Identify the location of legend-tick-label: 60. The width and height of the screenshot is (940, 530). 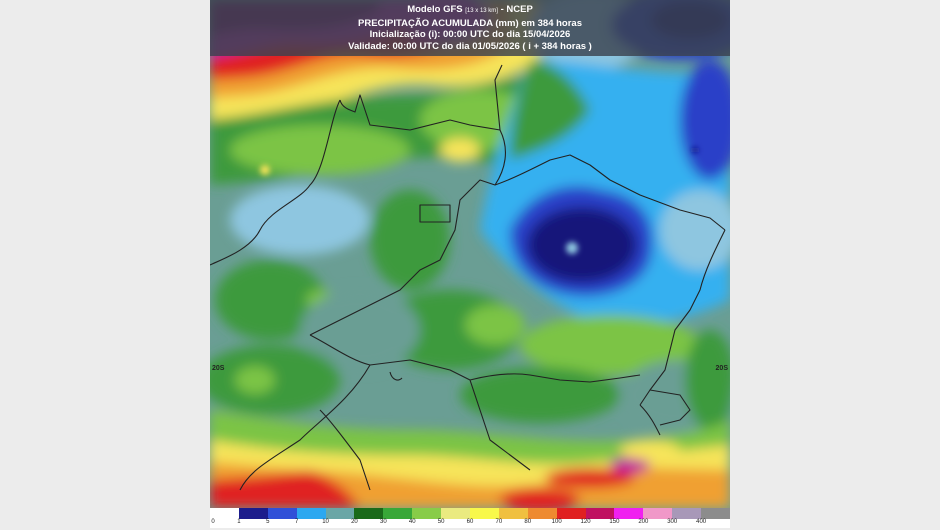
(470, 522).